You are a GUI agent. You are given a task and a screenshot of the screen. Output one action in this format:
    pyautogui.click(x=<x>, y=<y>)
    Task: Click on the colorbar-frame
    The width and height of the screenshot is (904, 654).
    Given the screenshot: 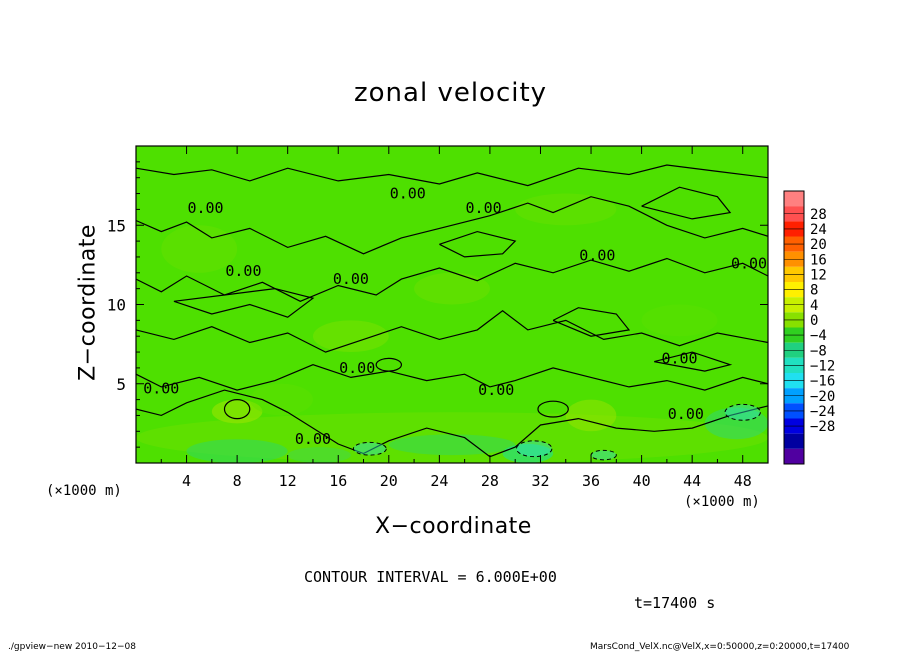 What is the action you would take?
    pyautogui.click(x=794, y=327)
    